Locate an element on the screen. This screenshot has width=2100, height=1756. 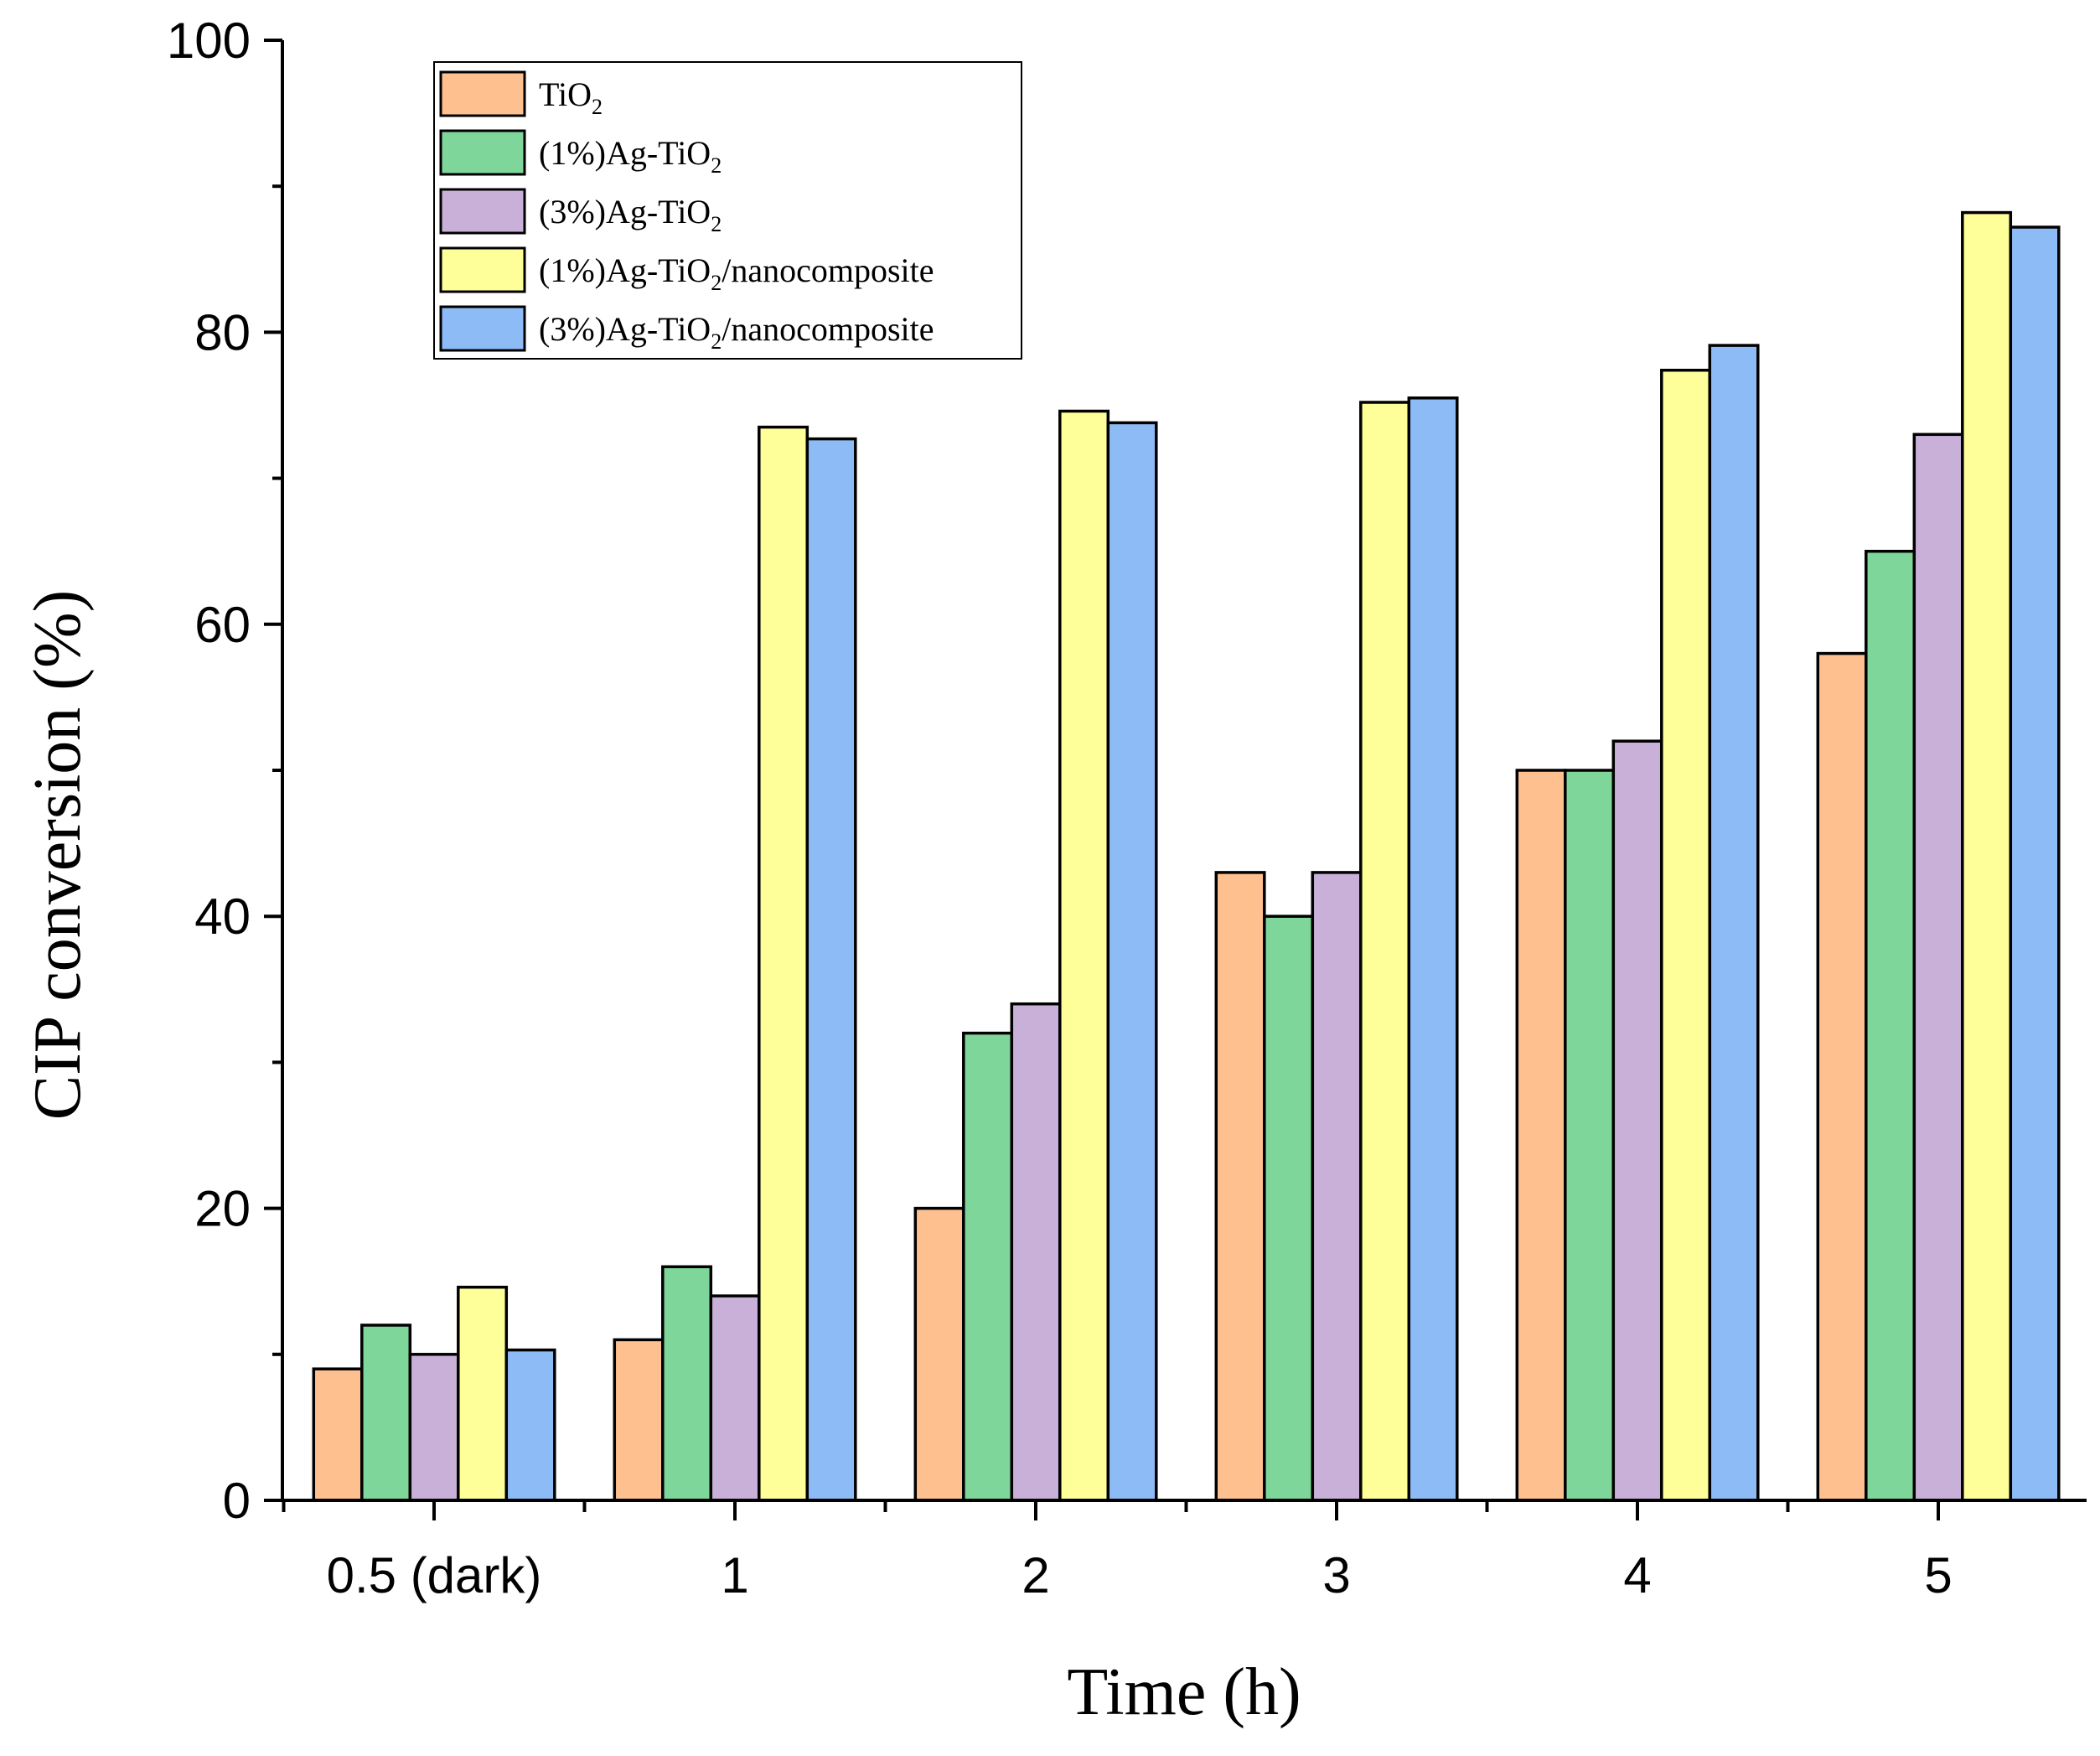
x-axis-title: Time (h) is located at coordinates (1184, 1692).